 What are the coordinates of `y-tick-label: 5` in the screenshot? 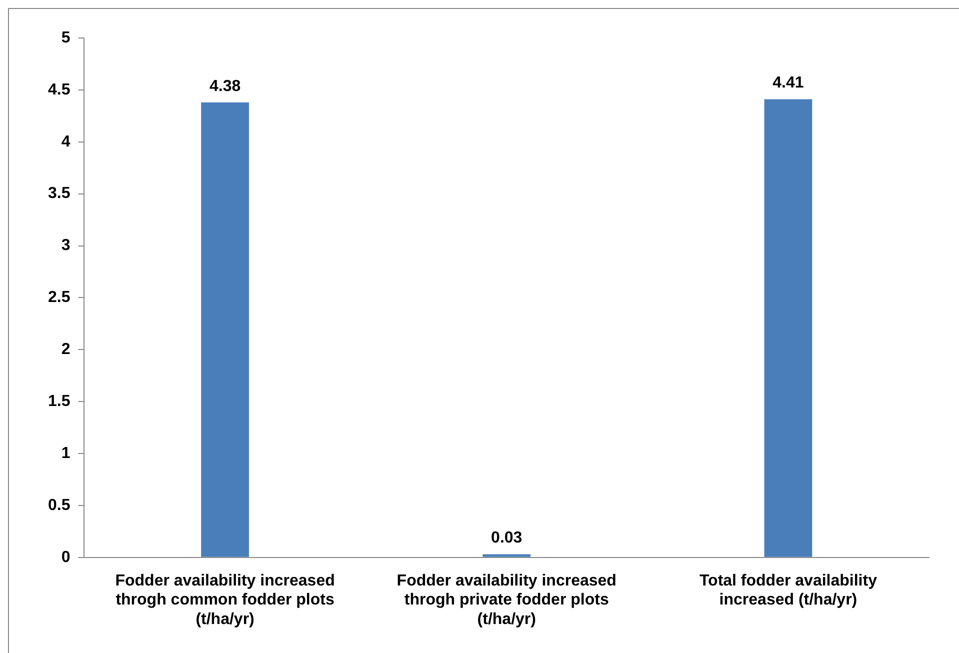 It's located at (65, 37).